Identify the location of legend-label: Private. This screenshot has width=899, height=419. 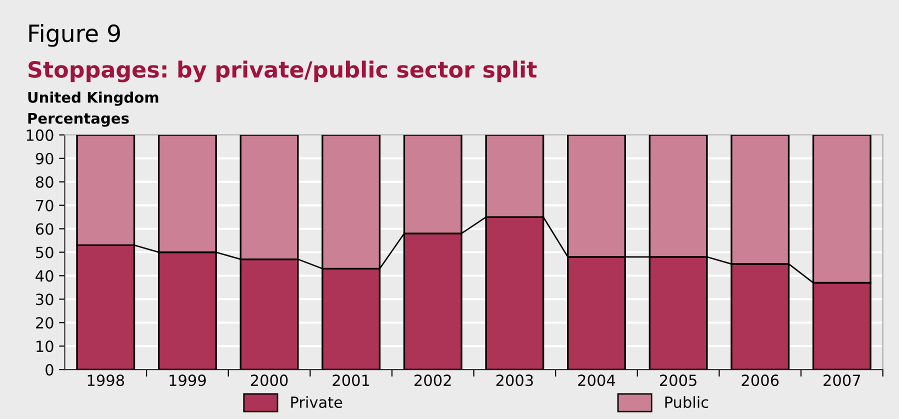
(316, 402).